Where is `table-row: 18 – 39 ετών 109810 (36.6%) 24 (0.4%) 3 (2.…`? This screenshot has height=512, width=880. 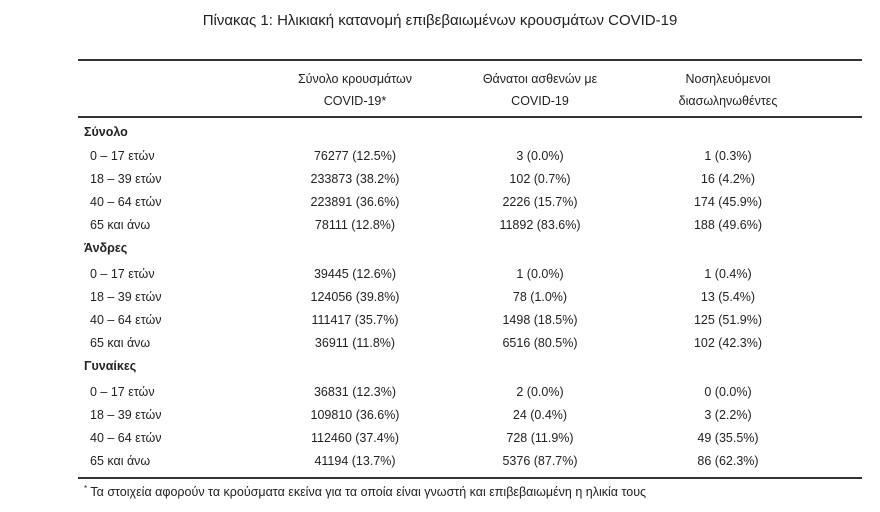 table-row: 18 – 39 ετών 109810 (36.6%) 24 (0.4%) 3 (2.… is located at coordinates (440, 415).